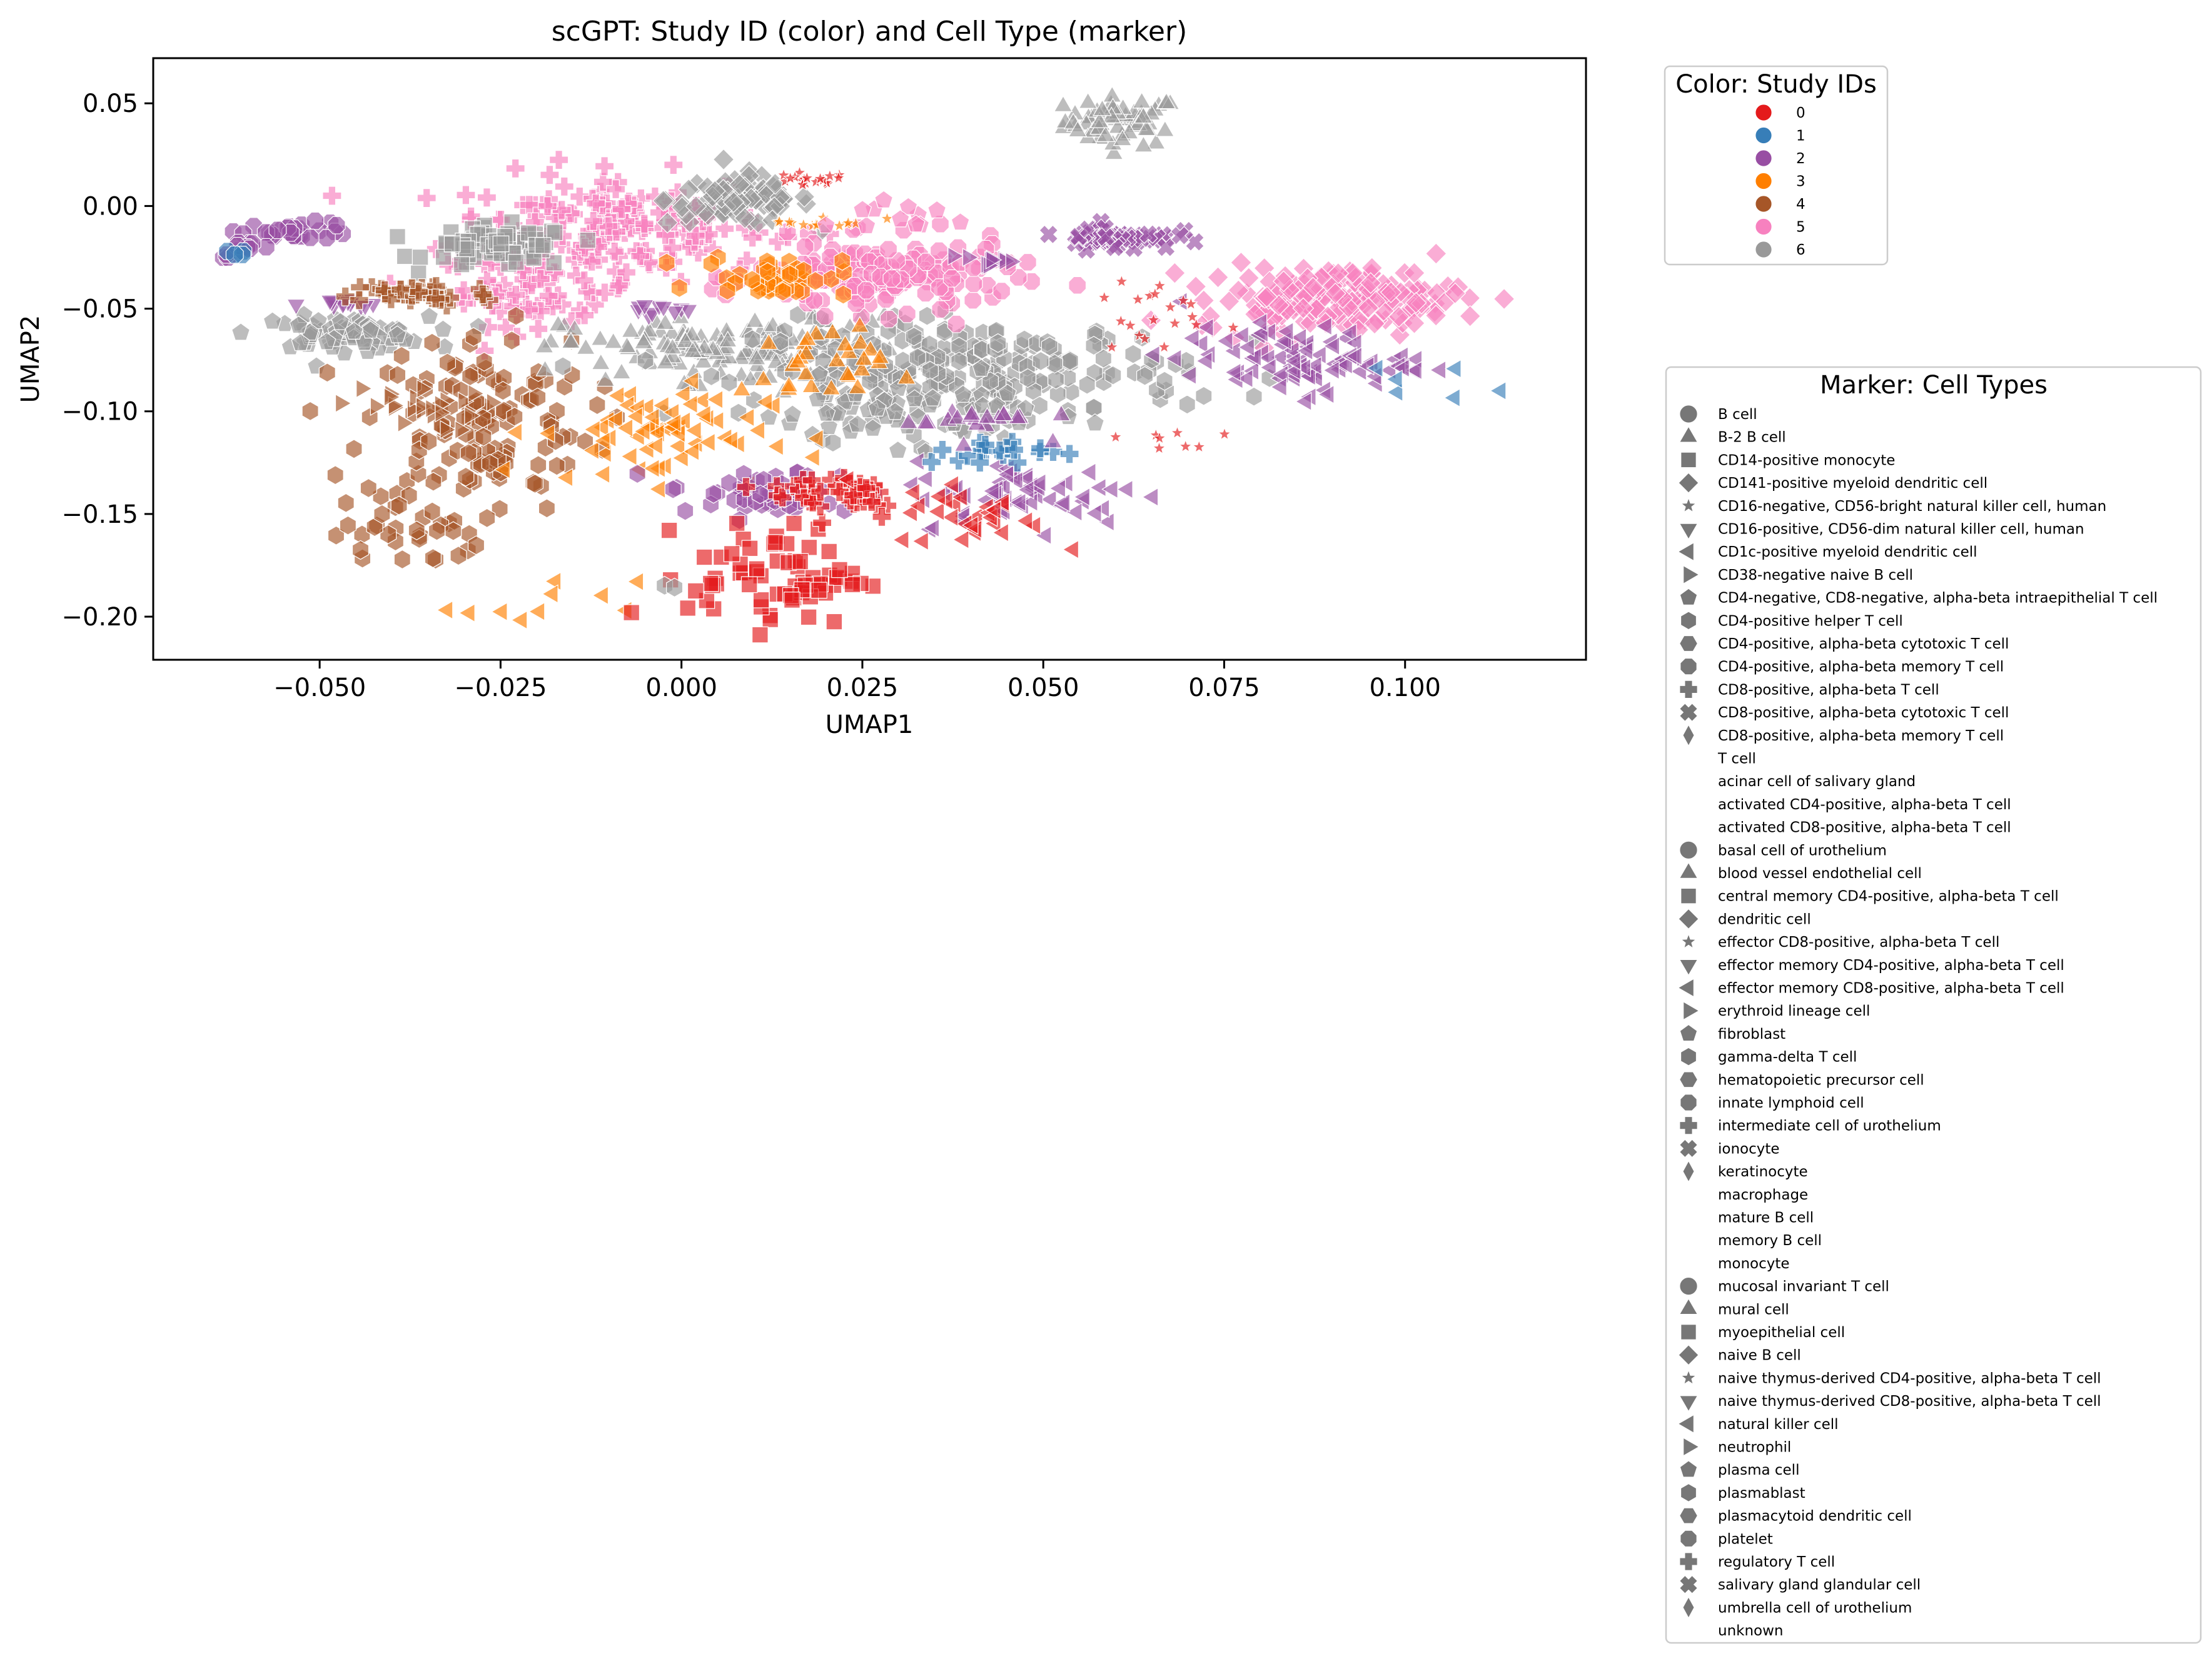 Image resolution: width=2212 pixels, height=1656 pixels. What do you see at coordinates (107, 361) in the screenshot?
I see `y-axis-ticks: 0.05 0.00 −0.05 −0.10 −0.15 −0.20` at bounding box center [107, 361].